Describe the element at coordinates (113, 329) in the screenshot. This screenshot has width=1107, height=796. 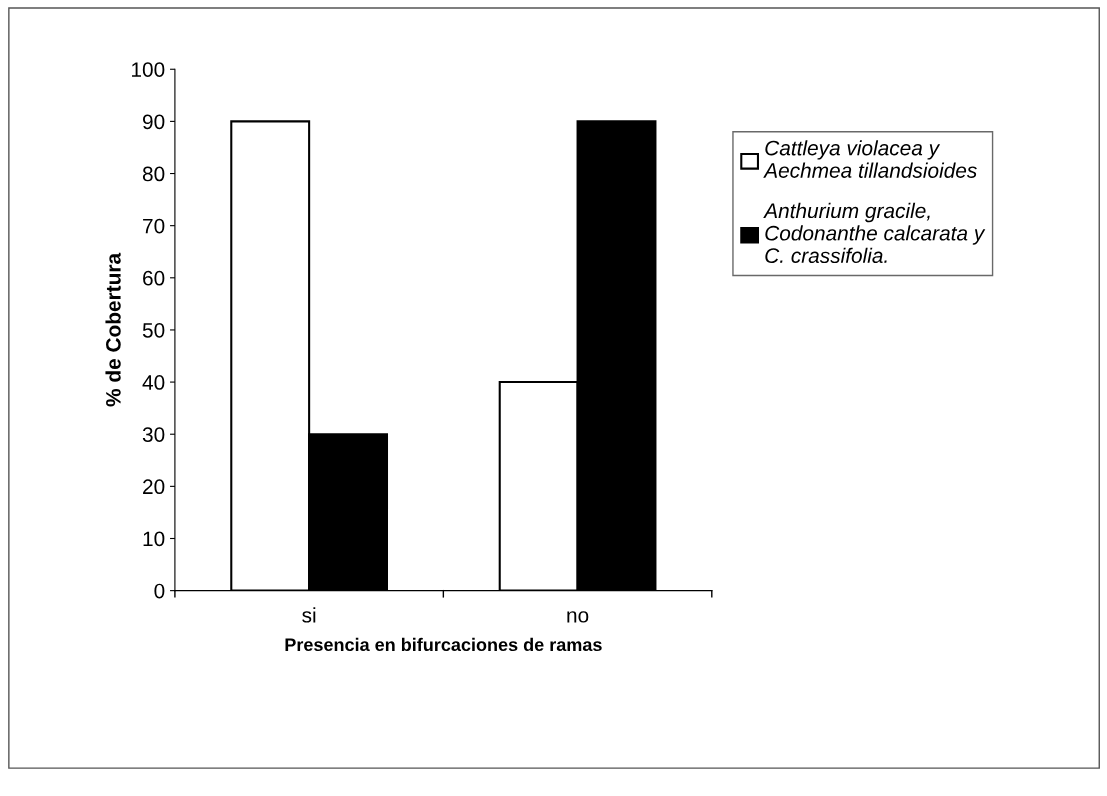
I see `y-axis-title: % de Cobertura` at that location.